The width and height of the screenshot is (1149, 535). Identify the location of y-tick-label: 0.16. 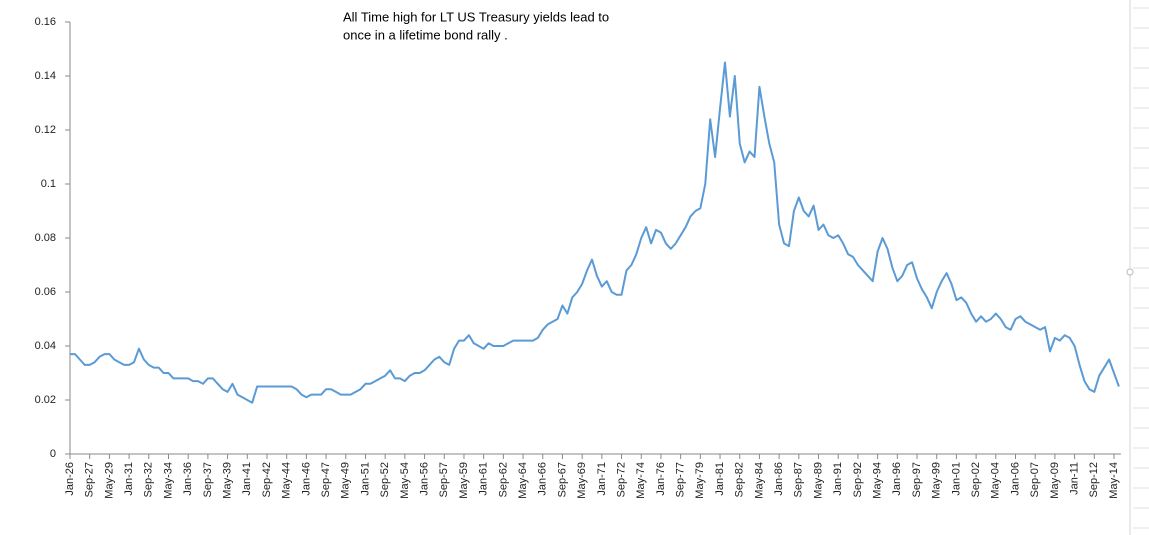
(45, 22).